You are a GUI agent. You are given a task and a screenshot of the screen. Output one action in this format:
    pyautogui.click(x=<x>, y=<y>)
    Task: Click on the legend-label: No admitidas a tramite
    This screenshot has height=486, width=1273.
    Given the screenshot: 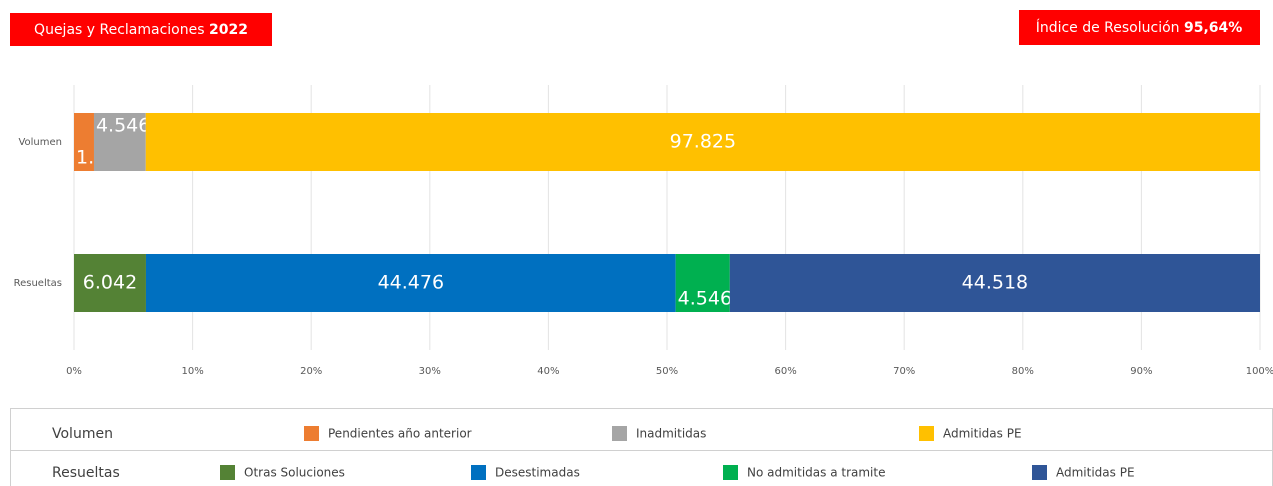 What is the action you would take?
    pyautogui.click(x=816, y=473)
    